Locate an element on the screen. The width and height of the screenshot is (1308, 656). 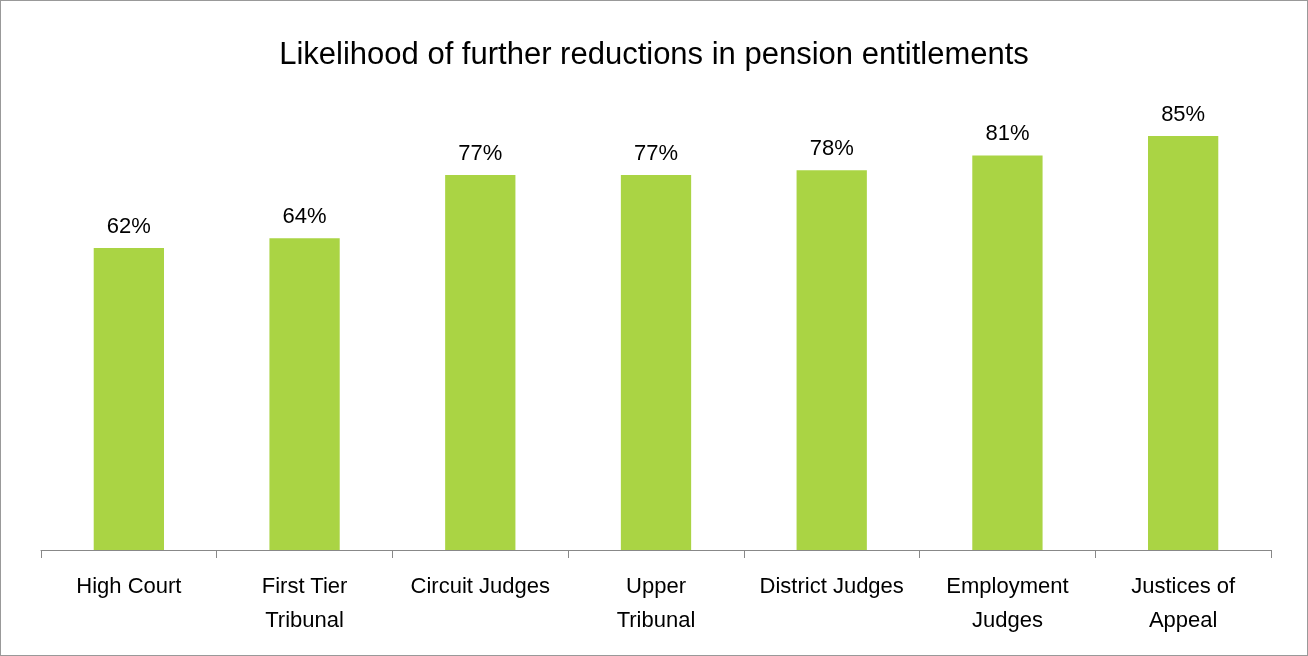
chart-title: Likelihood of further reductions in pension entitlements is located at coordinates (654, 53).